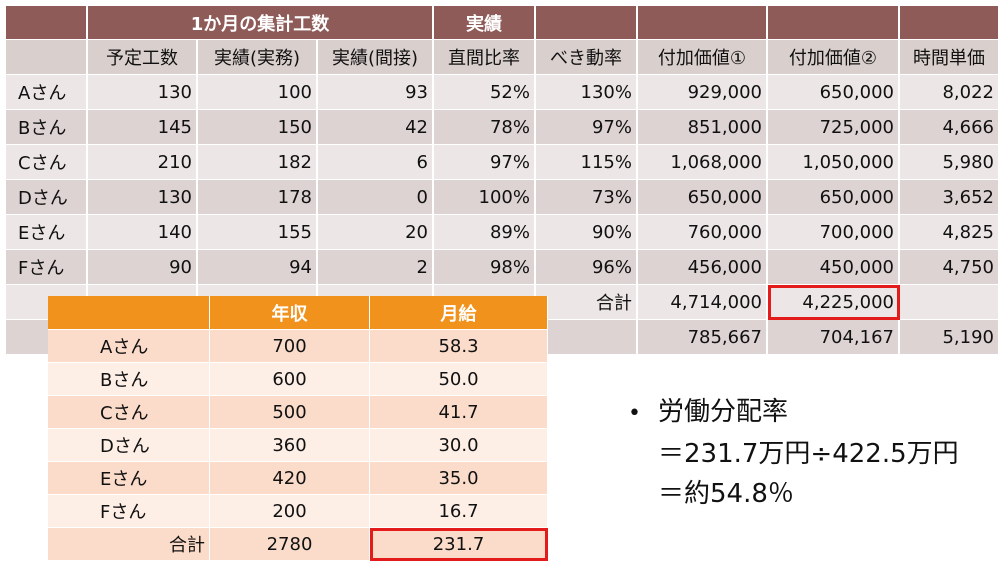 Image resolution: width=1000 pixels, height=576 pixels. Describe the element at coordinates (258, 197) in the screenshot. I see `table-cell: 178` at that location.